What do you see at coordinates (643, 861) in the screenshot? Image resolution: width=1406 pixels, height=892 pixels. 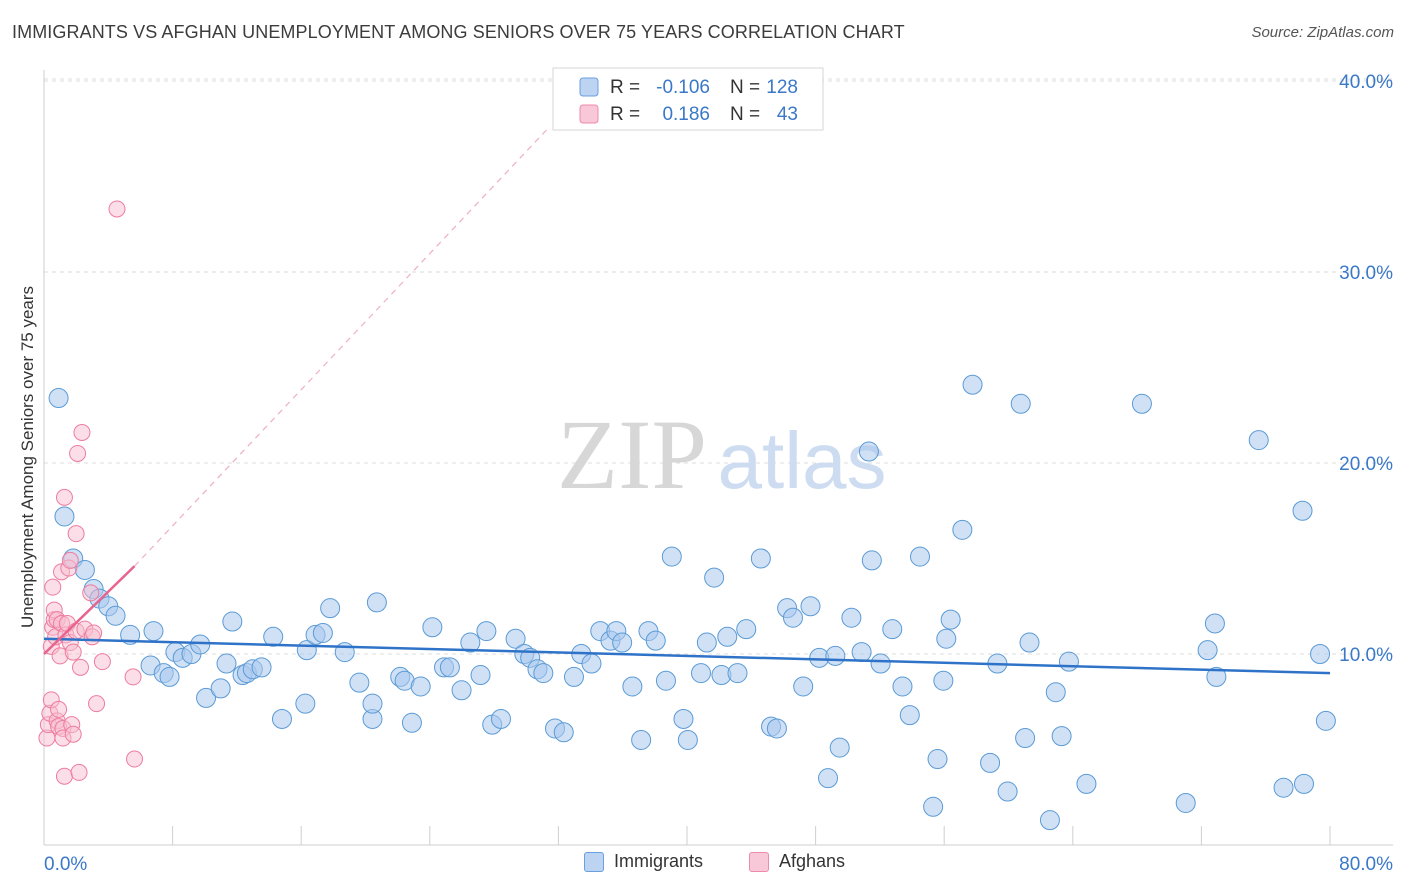 I see `bottom-legend-immigrants: Immigrants` at bounding box center [643, 861].